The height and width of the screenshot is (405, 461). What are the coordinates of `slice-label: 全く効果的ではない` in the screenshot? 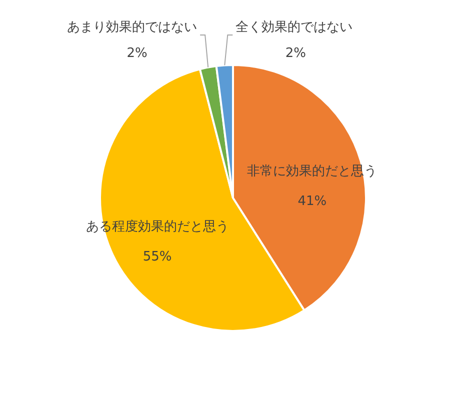 It's located at (294, 27).